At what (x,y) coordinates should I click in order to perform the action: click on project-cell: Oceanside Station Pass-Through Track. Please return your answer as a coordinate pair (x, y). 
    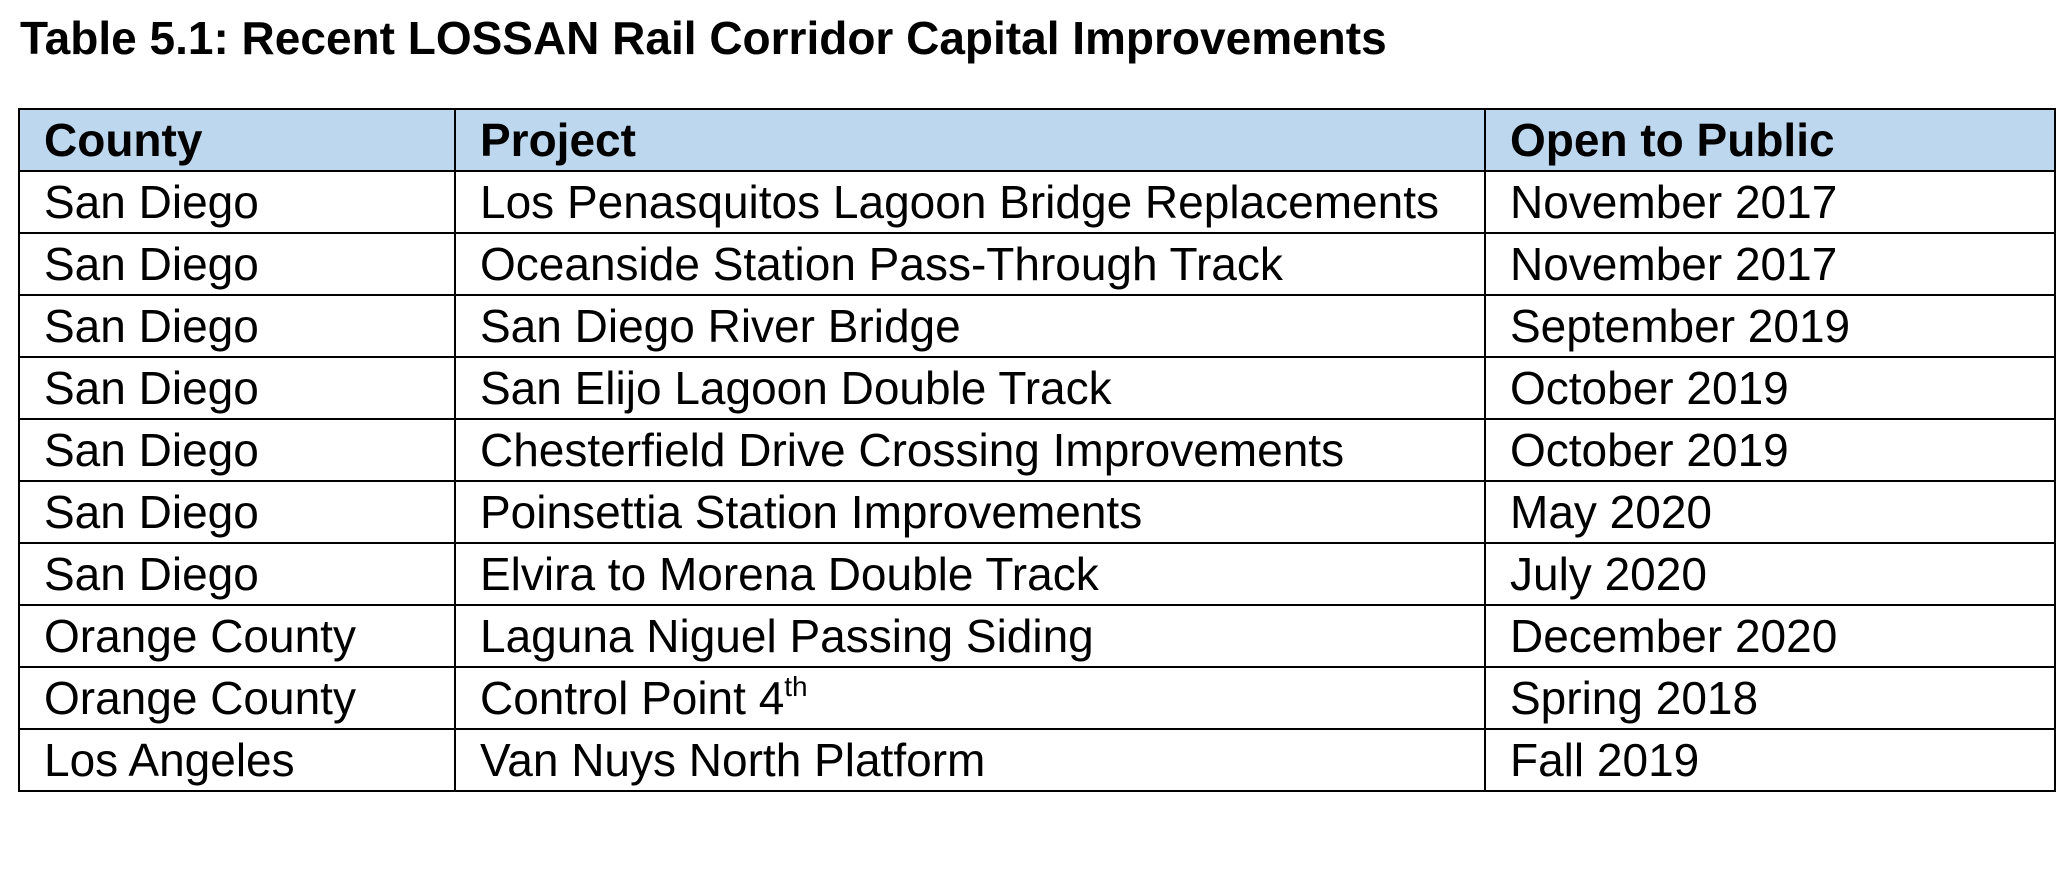
    Looking at the image, I should click on (970, 264).